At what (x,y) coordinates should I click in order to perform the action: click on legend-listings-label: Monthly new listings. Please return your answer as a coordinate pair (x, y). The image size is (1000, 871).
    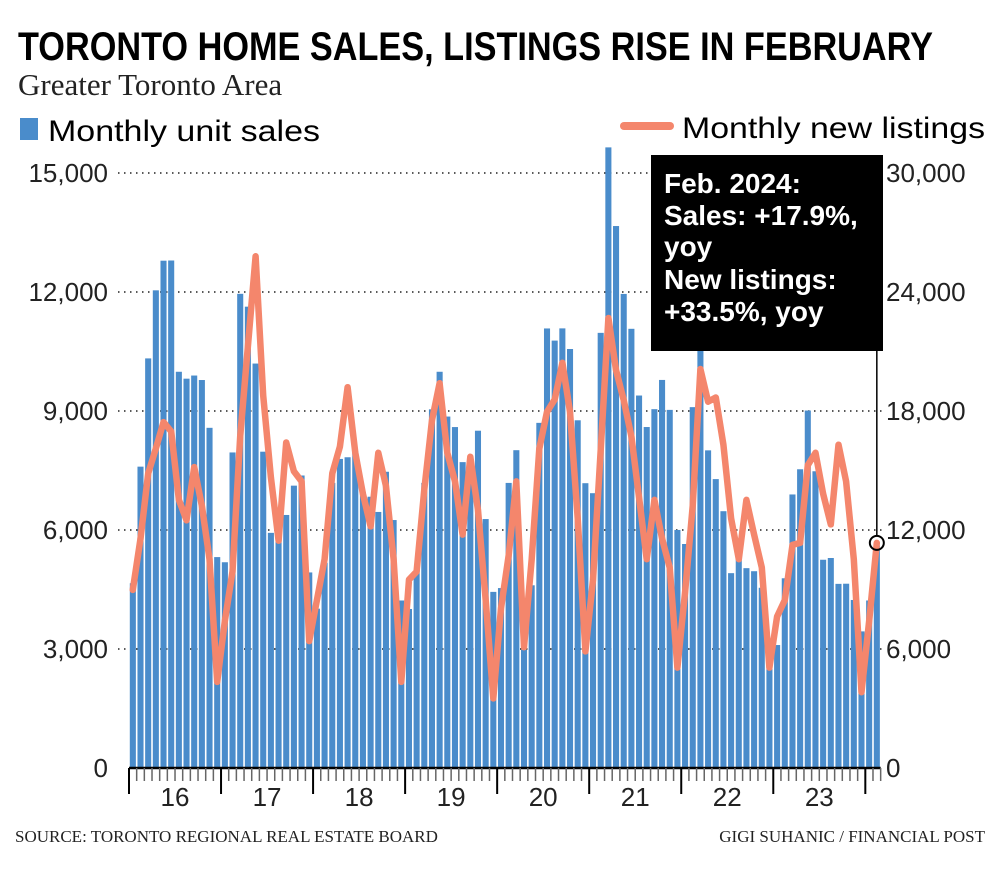
    Looking at the image, I should click on (833, 128).